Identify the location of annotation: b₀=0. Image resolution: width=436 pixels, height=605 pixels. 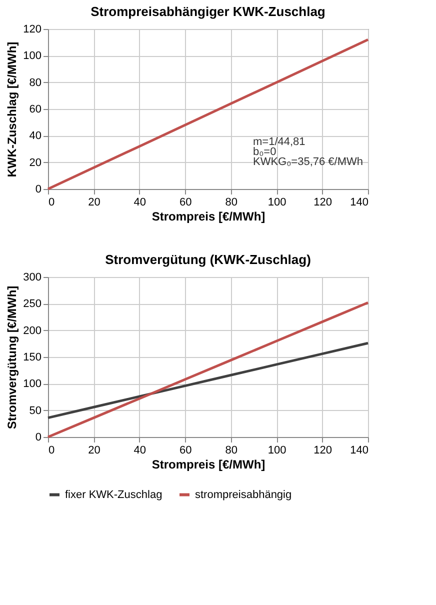
(264, 152).